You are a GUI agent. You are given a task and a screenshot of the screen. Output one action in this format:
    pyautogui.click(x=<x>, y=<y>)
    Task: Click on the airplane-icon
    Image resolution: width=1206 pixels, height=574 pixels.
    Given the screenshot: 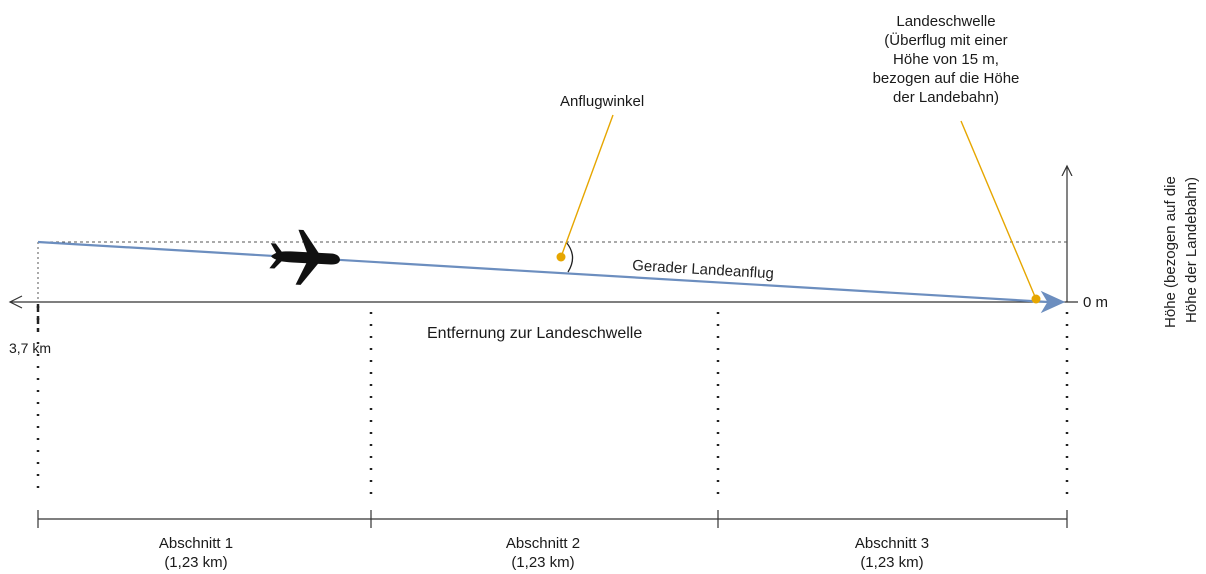 What is the action you would take?
    pyautogui.click(x=304, y=257)
    